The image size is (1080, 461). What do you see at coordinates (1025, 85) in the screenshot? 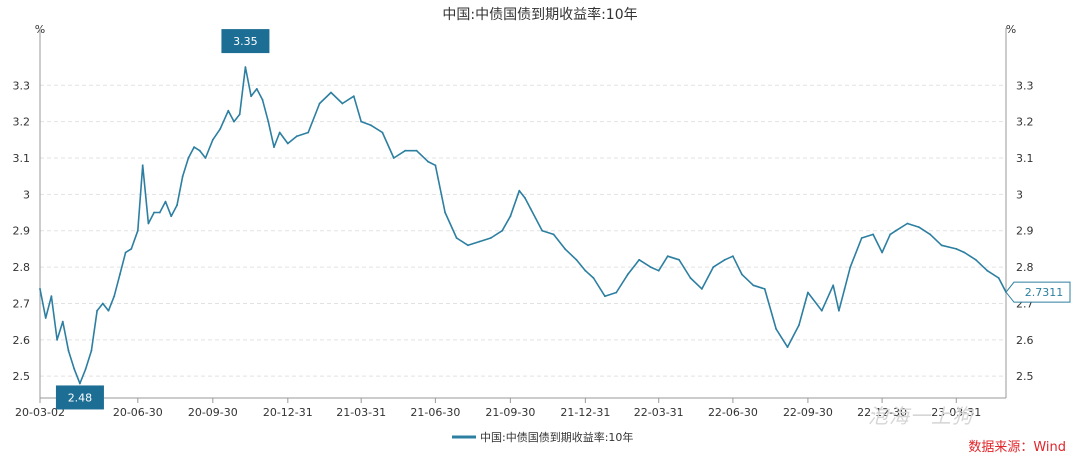
I see `y-tick-label-right: 3.3` at bounding box center [1025, 85].